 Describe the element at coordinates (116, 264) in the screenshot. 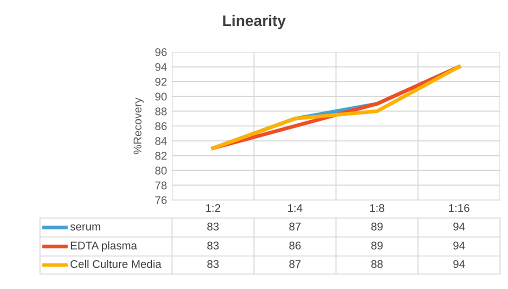

I see `legend-label: Cell Culture Media` at that location.